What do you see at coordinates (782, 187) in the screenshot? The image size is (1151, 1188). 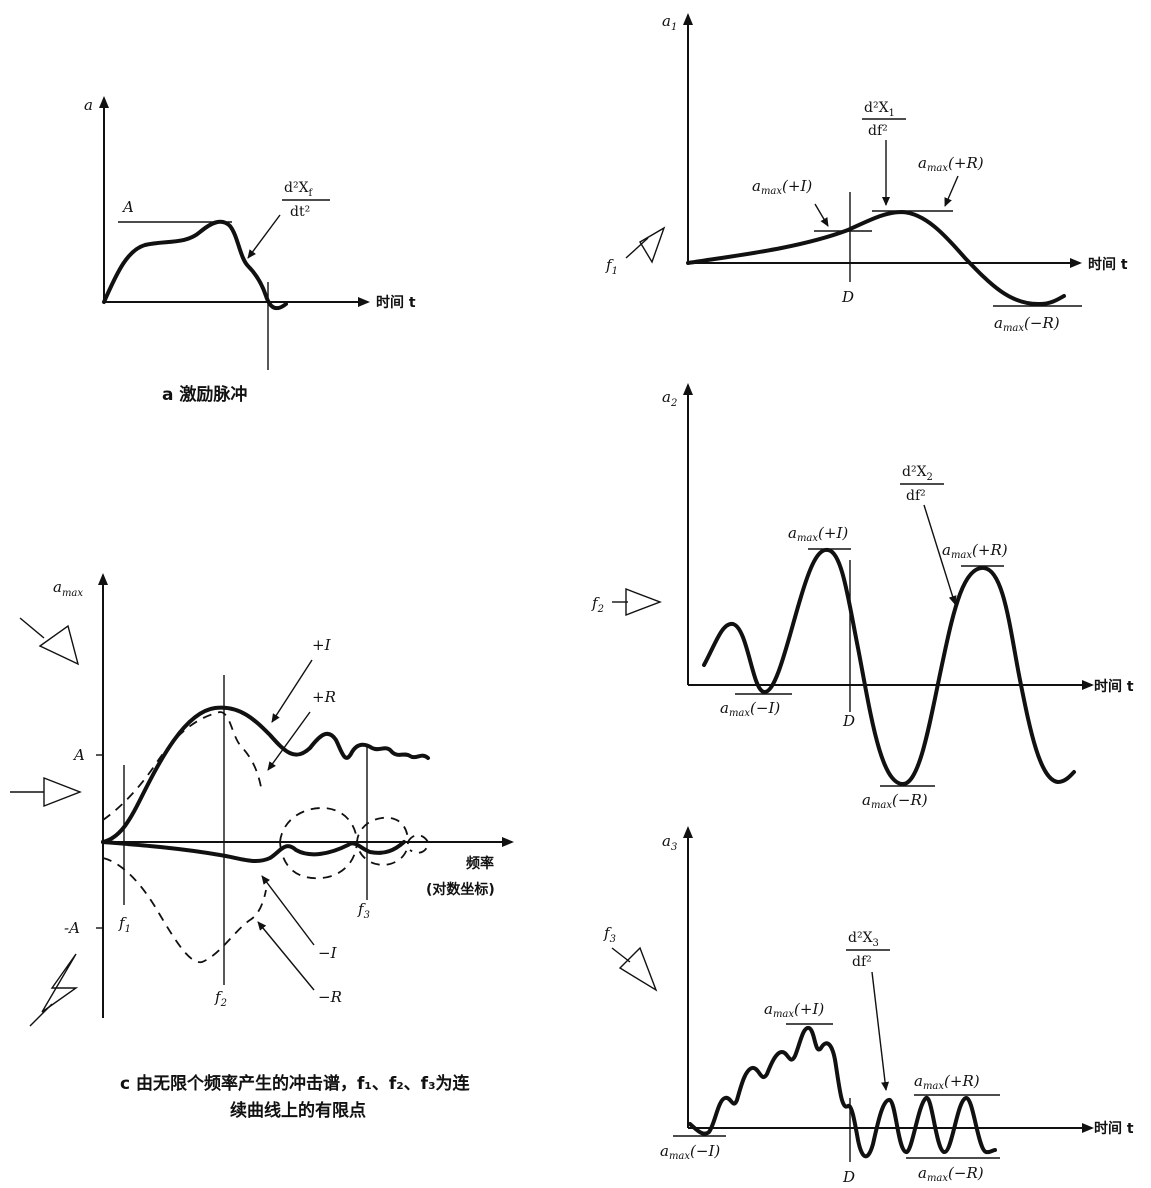 I see `panel-b1-pos-i-label: amax(+I)` at bounding box center [782, 187].